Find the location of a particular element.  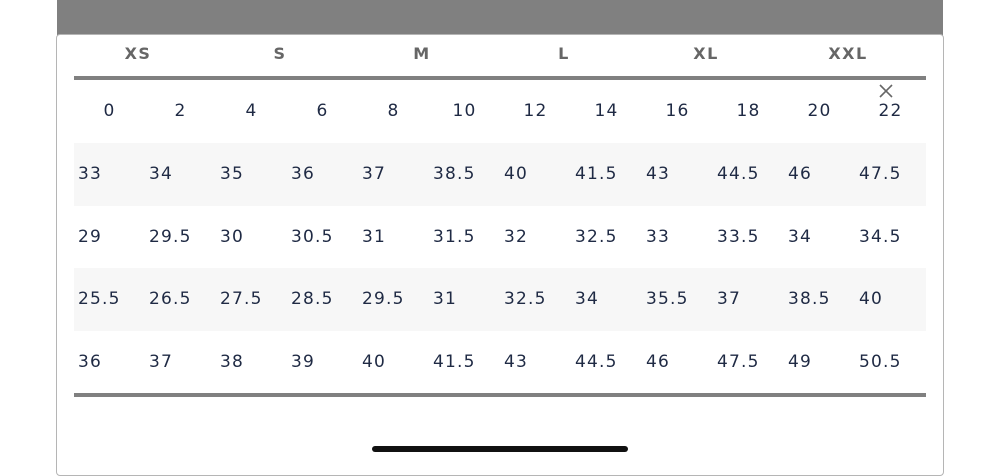

measurement-cell: 29 is located at coordinates (90, 237).